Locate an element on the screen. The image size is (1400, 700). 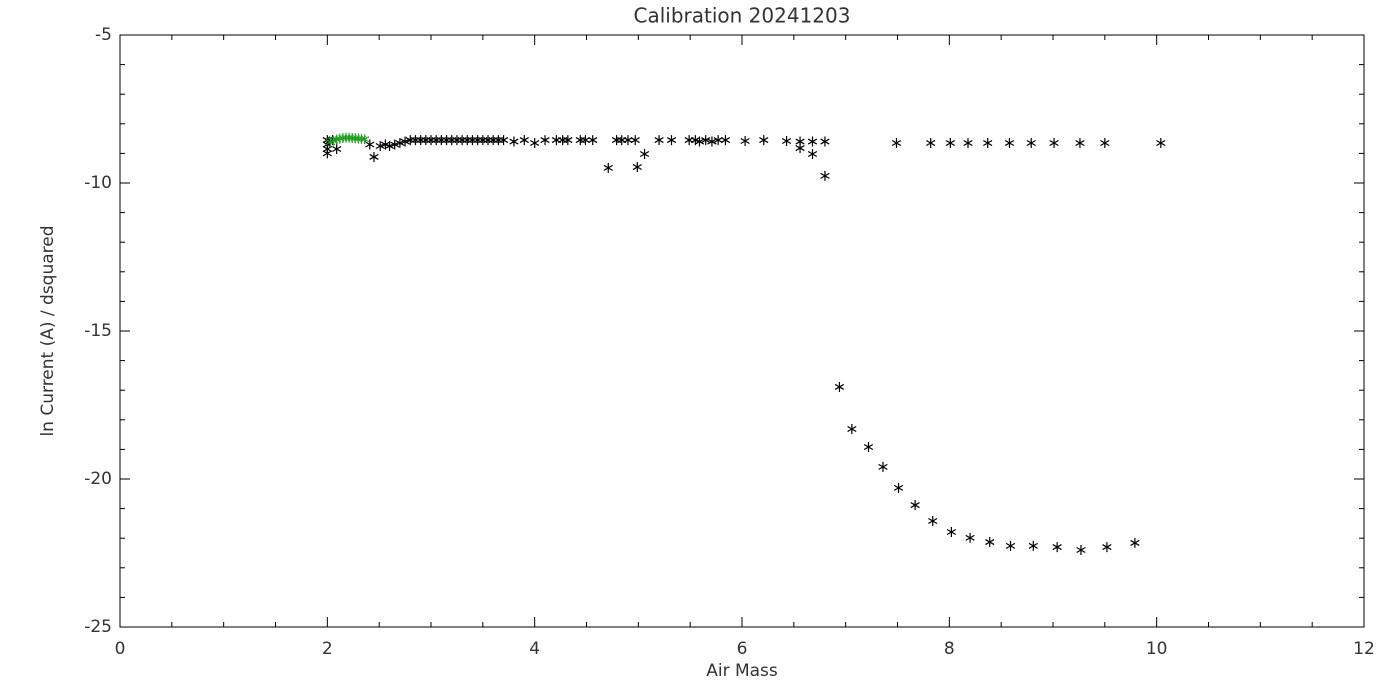
x-tick-label: 2 is located at coordinates (327, 649).